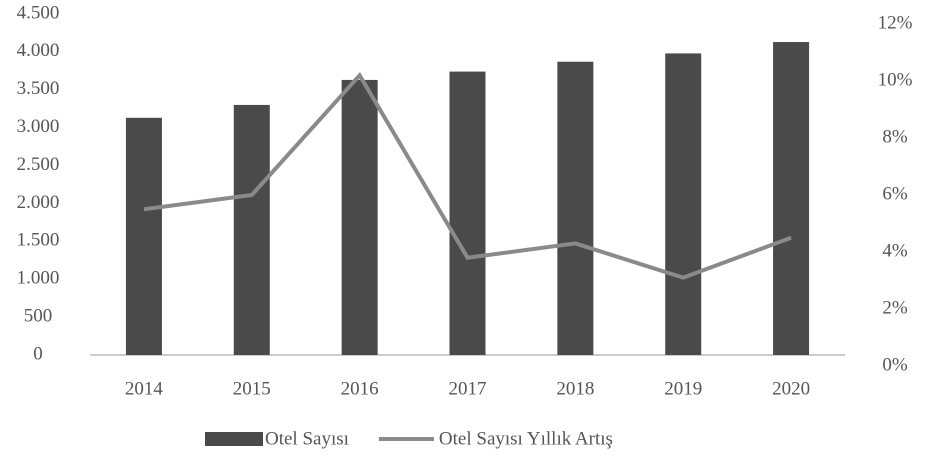 This screenshot has width=926, height=463. What do you see at coordinates (360, 388) in the screenshot?
I see `x-tick-label: 2016` at bounding box center [360, 388].